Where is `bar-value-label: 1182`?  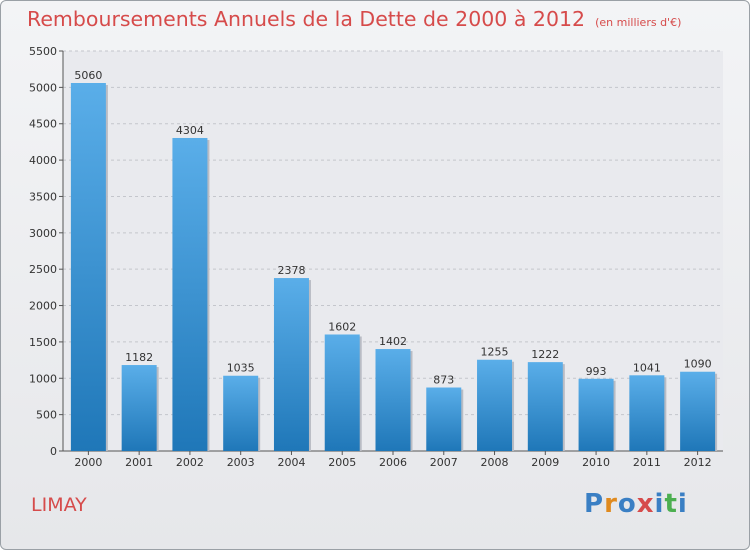
bar-value-label: 1182 is located at coordinates (139, 357).